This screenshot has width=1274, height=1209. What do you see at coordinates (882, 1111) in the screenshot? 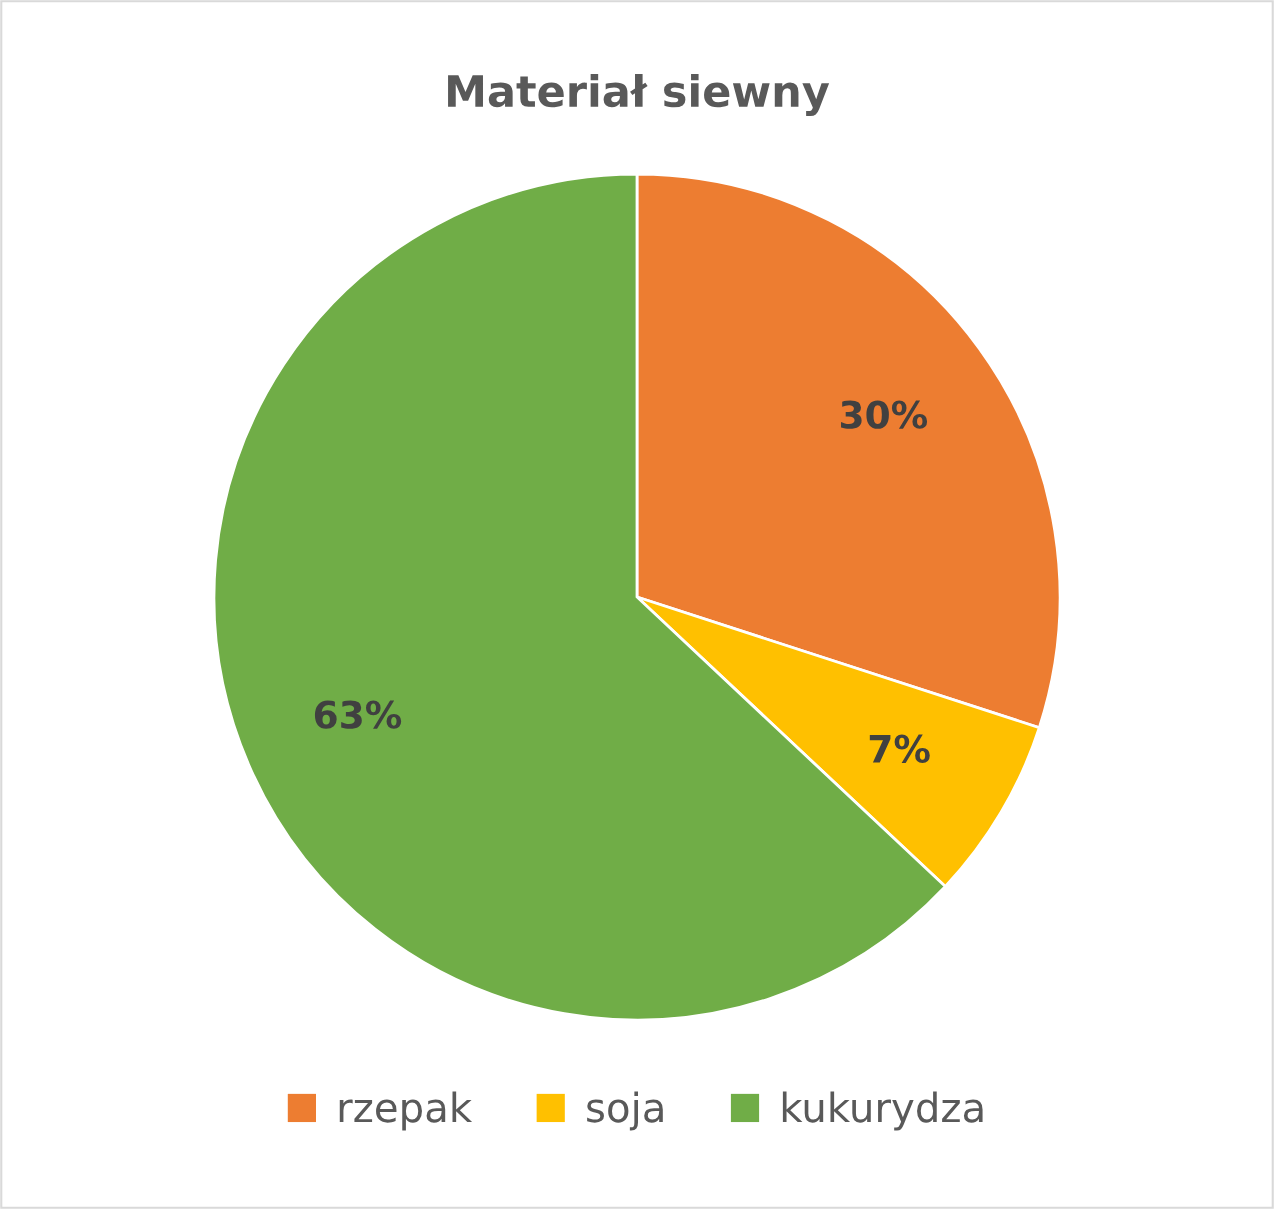
I see `legend-label: kukurydza` at bounding box center [882, 1111].